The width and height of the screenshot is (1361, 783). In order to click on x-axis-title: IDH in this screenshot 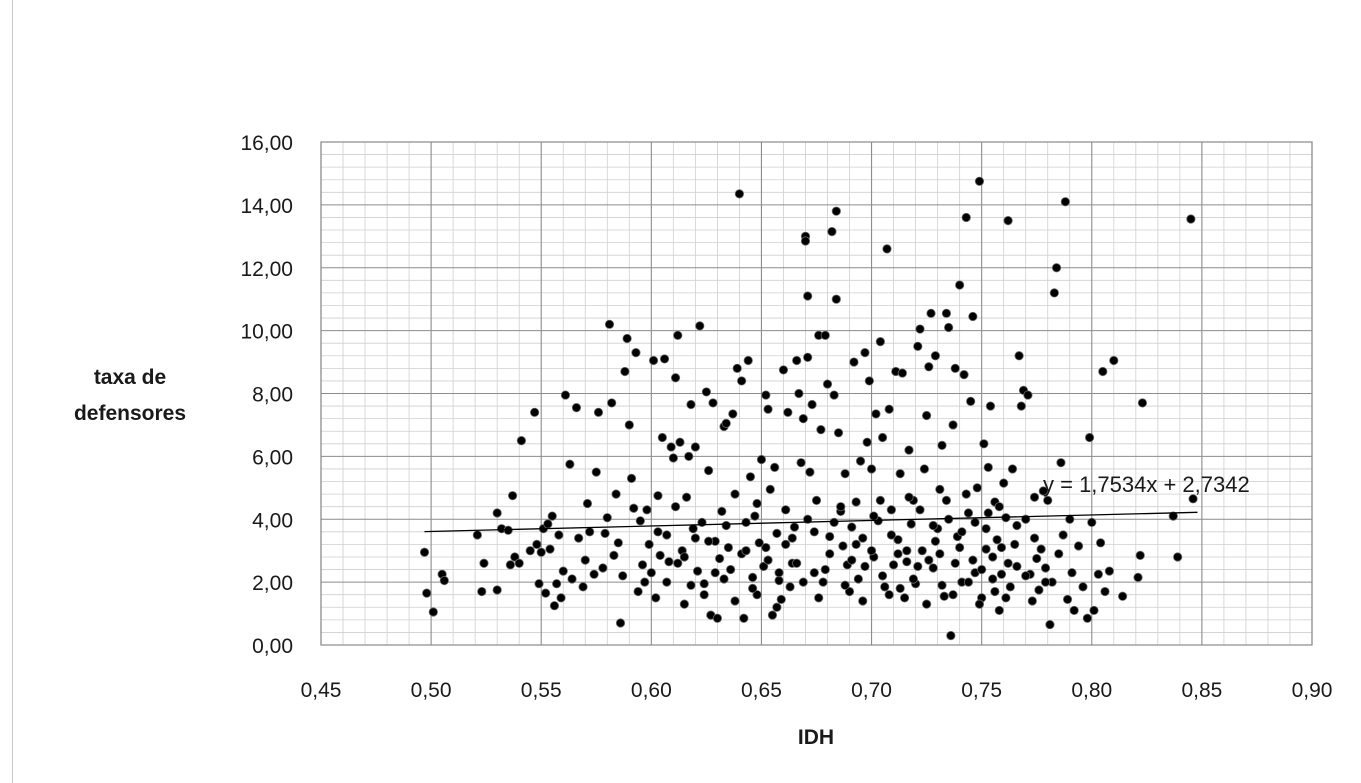, I will do `click(816, 737)`.